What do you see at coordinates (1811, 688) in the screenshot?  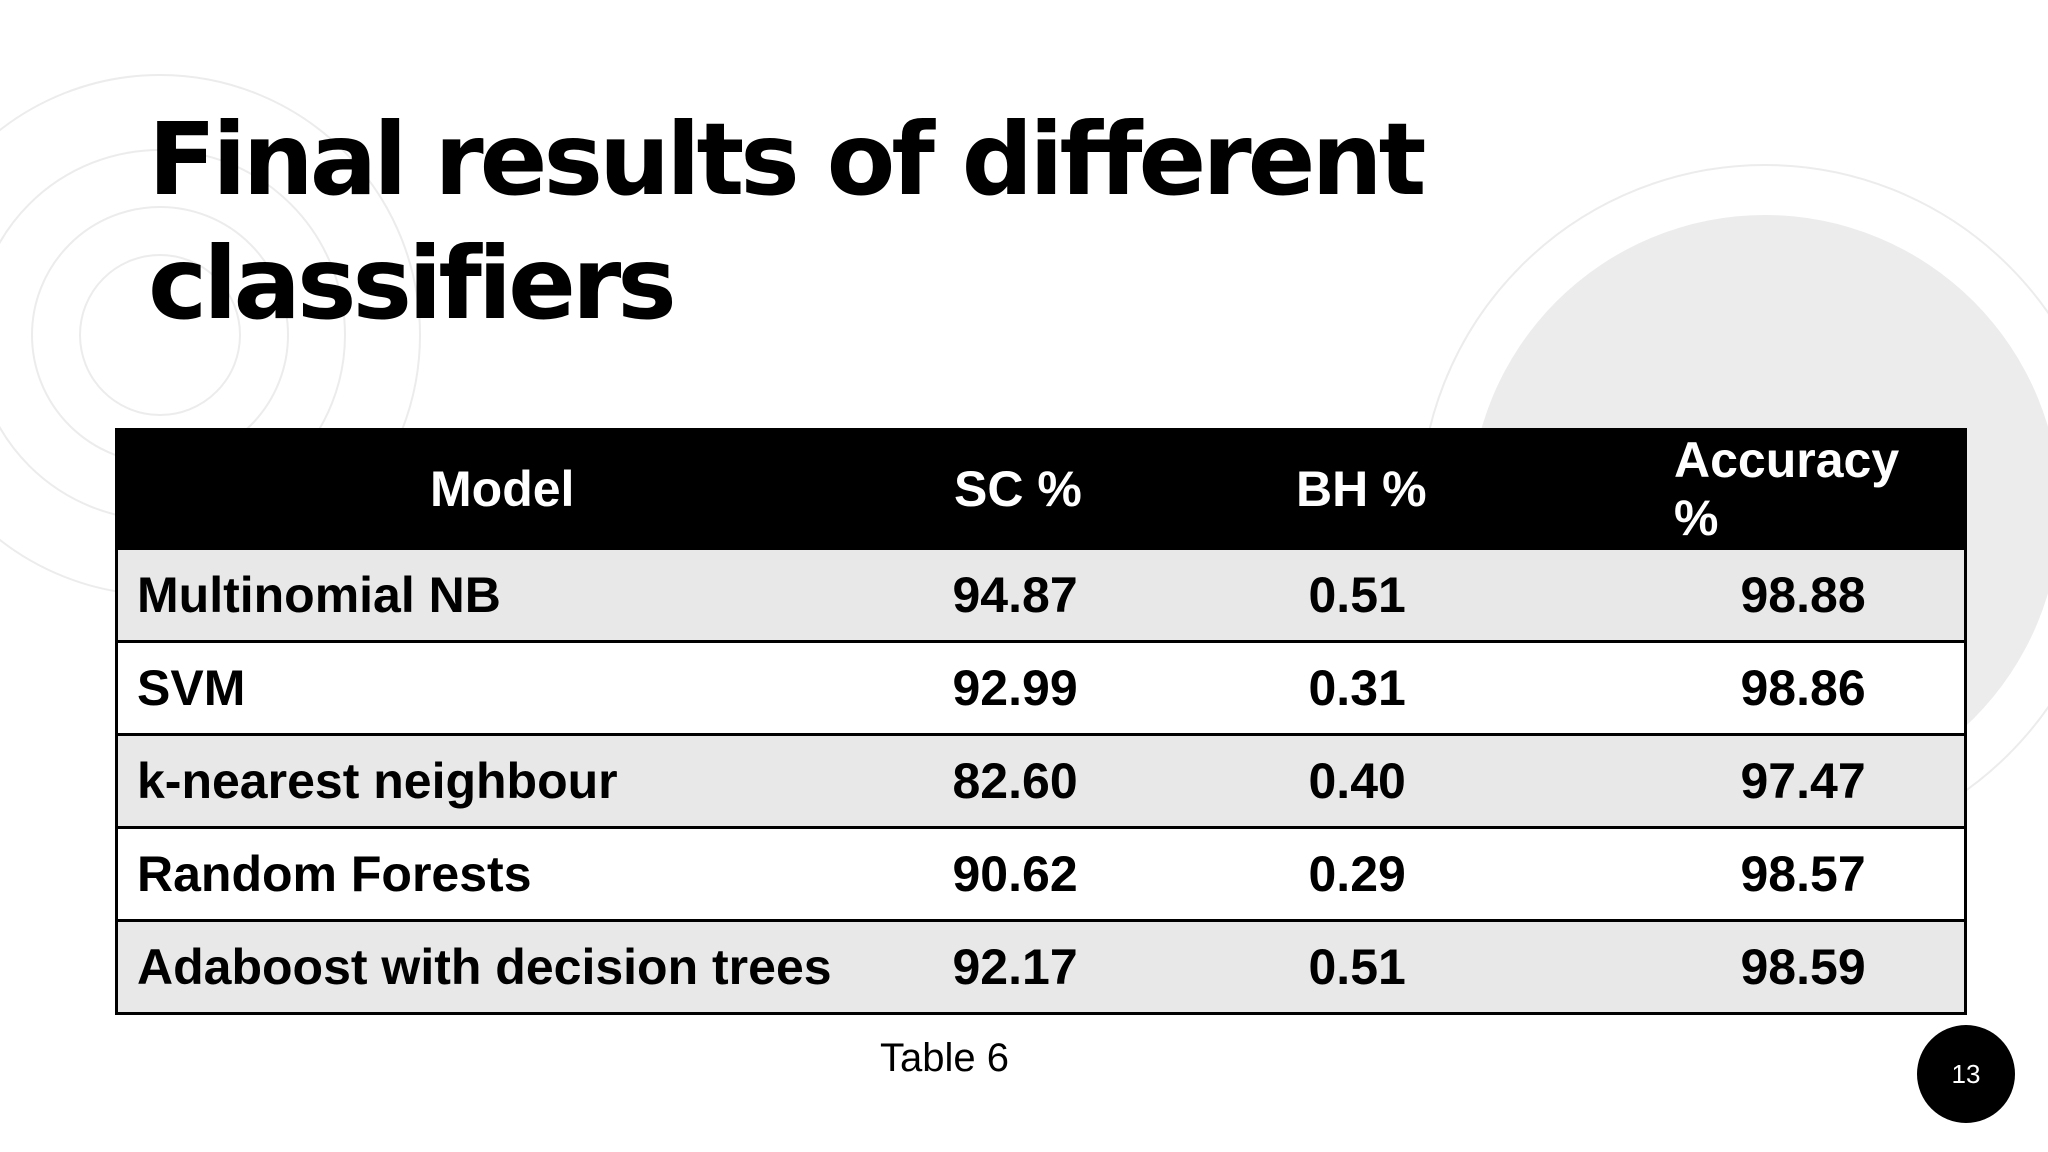 I see `accuracy-cell: 98.86` at bounding box center [1811, 688].